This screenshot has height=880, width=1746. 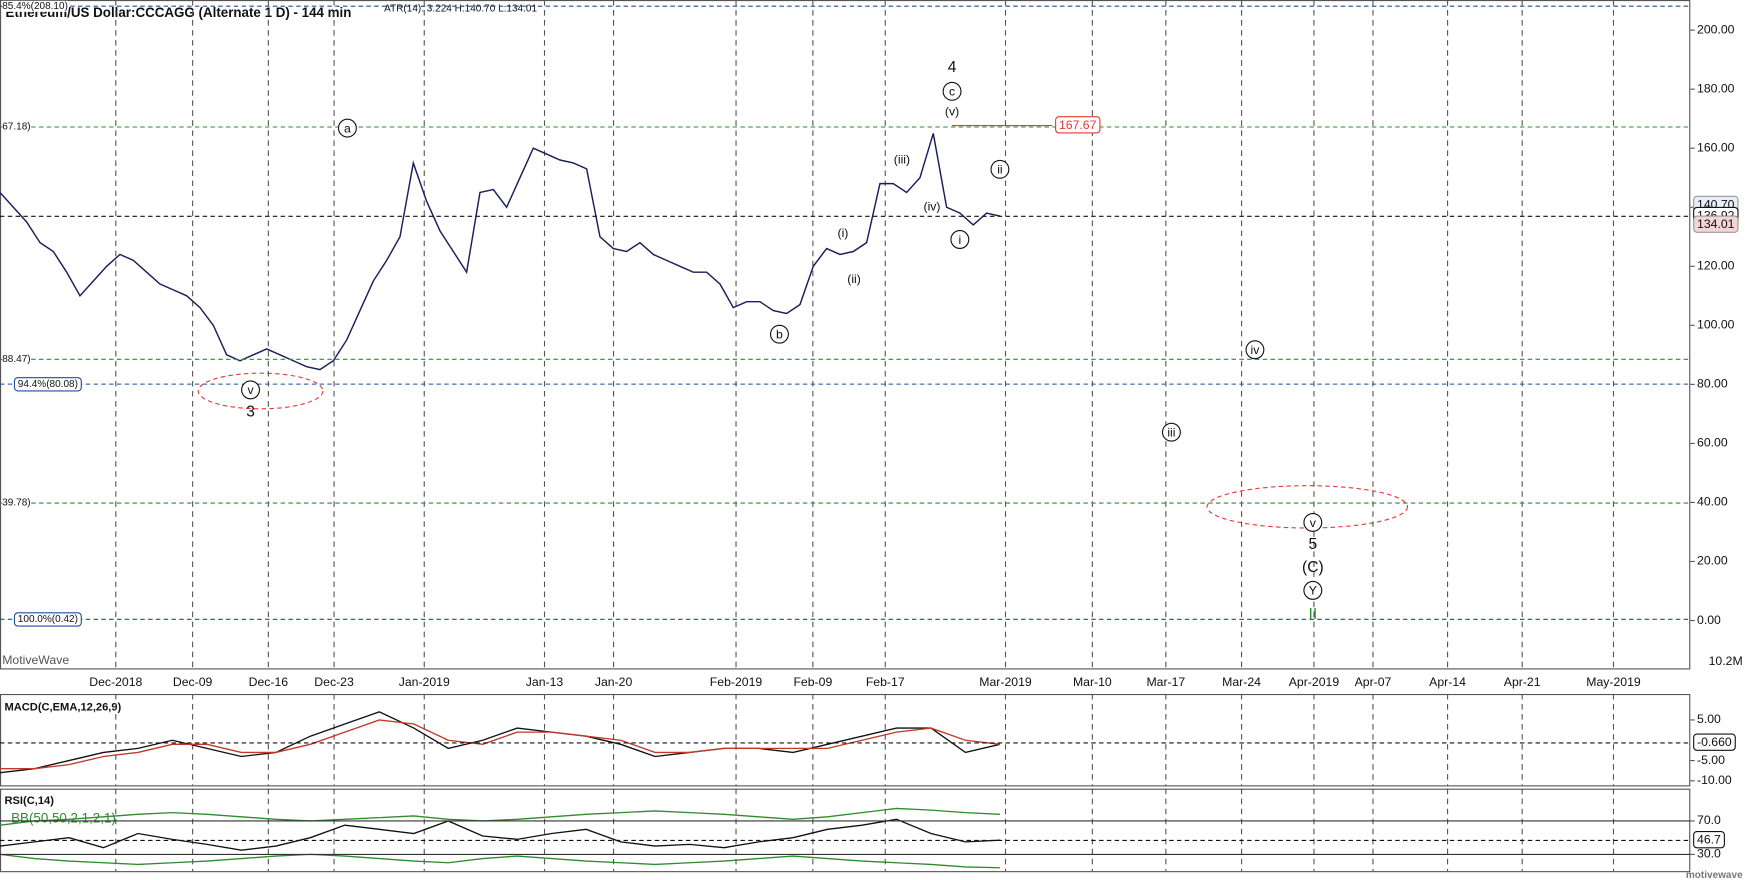 I want to click on last-label: 46.7, so click(x=1709, y=840).